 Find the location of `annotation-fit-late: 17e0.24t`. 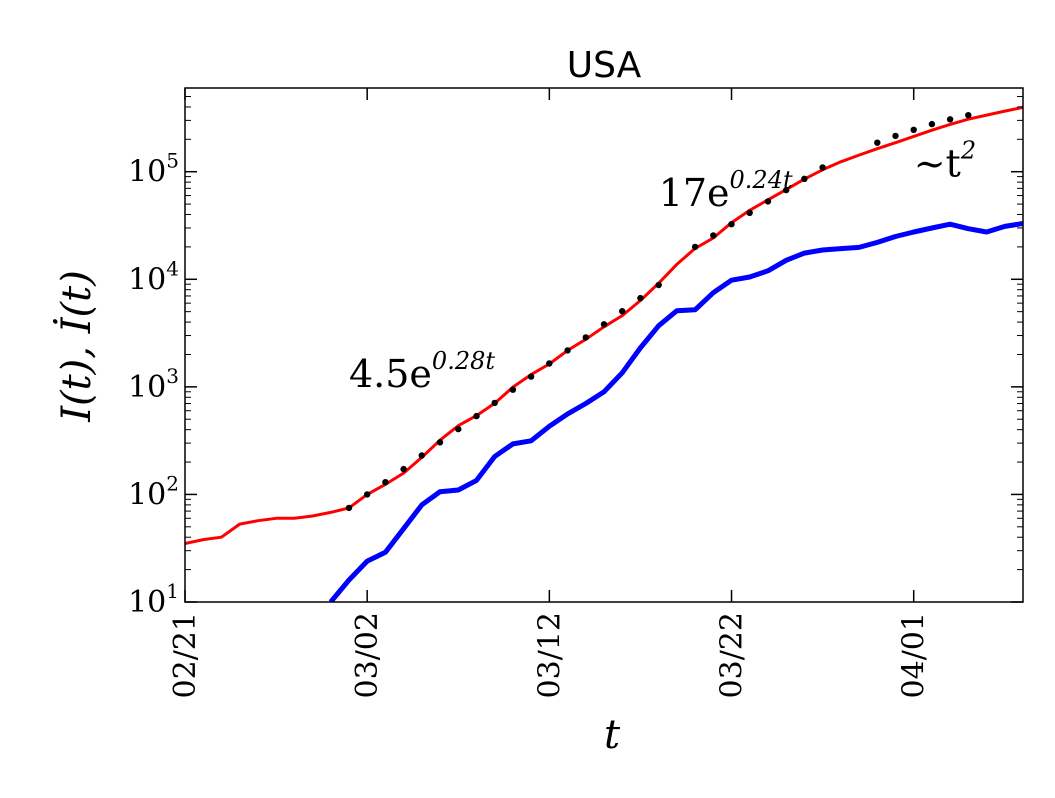

annotation-fit-late: 17e0.24t is located at coordinates (726, 190).